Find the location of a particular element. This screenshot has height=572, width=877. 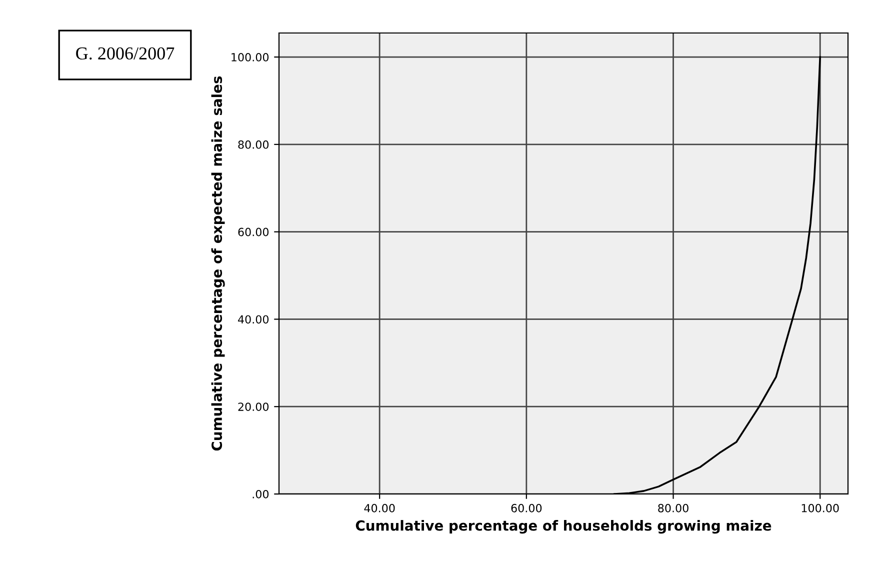

text: G. 2006/2007 is located at coordinates (125, 53).